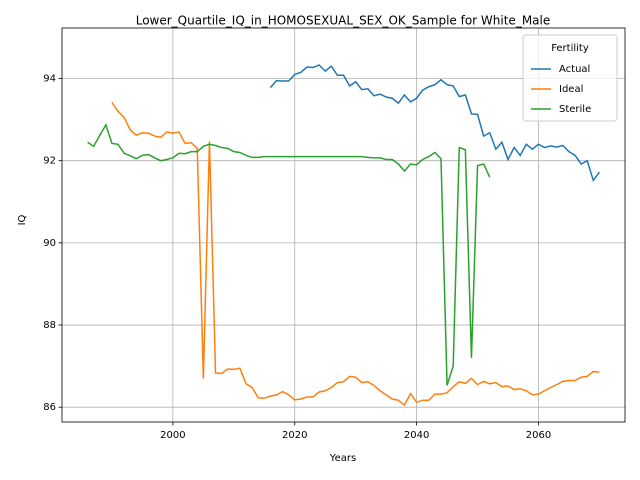  What do you see at coordinates (49, 407) in the screenshot?
I see `y-tick-label: 86` at bounding box center [49, 407].